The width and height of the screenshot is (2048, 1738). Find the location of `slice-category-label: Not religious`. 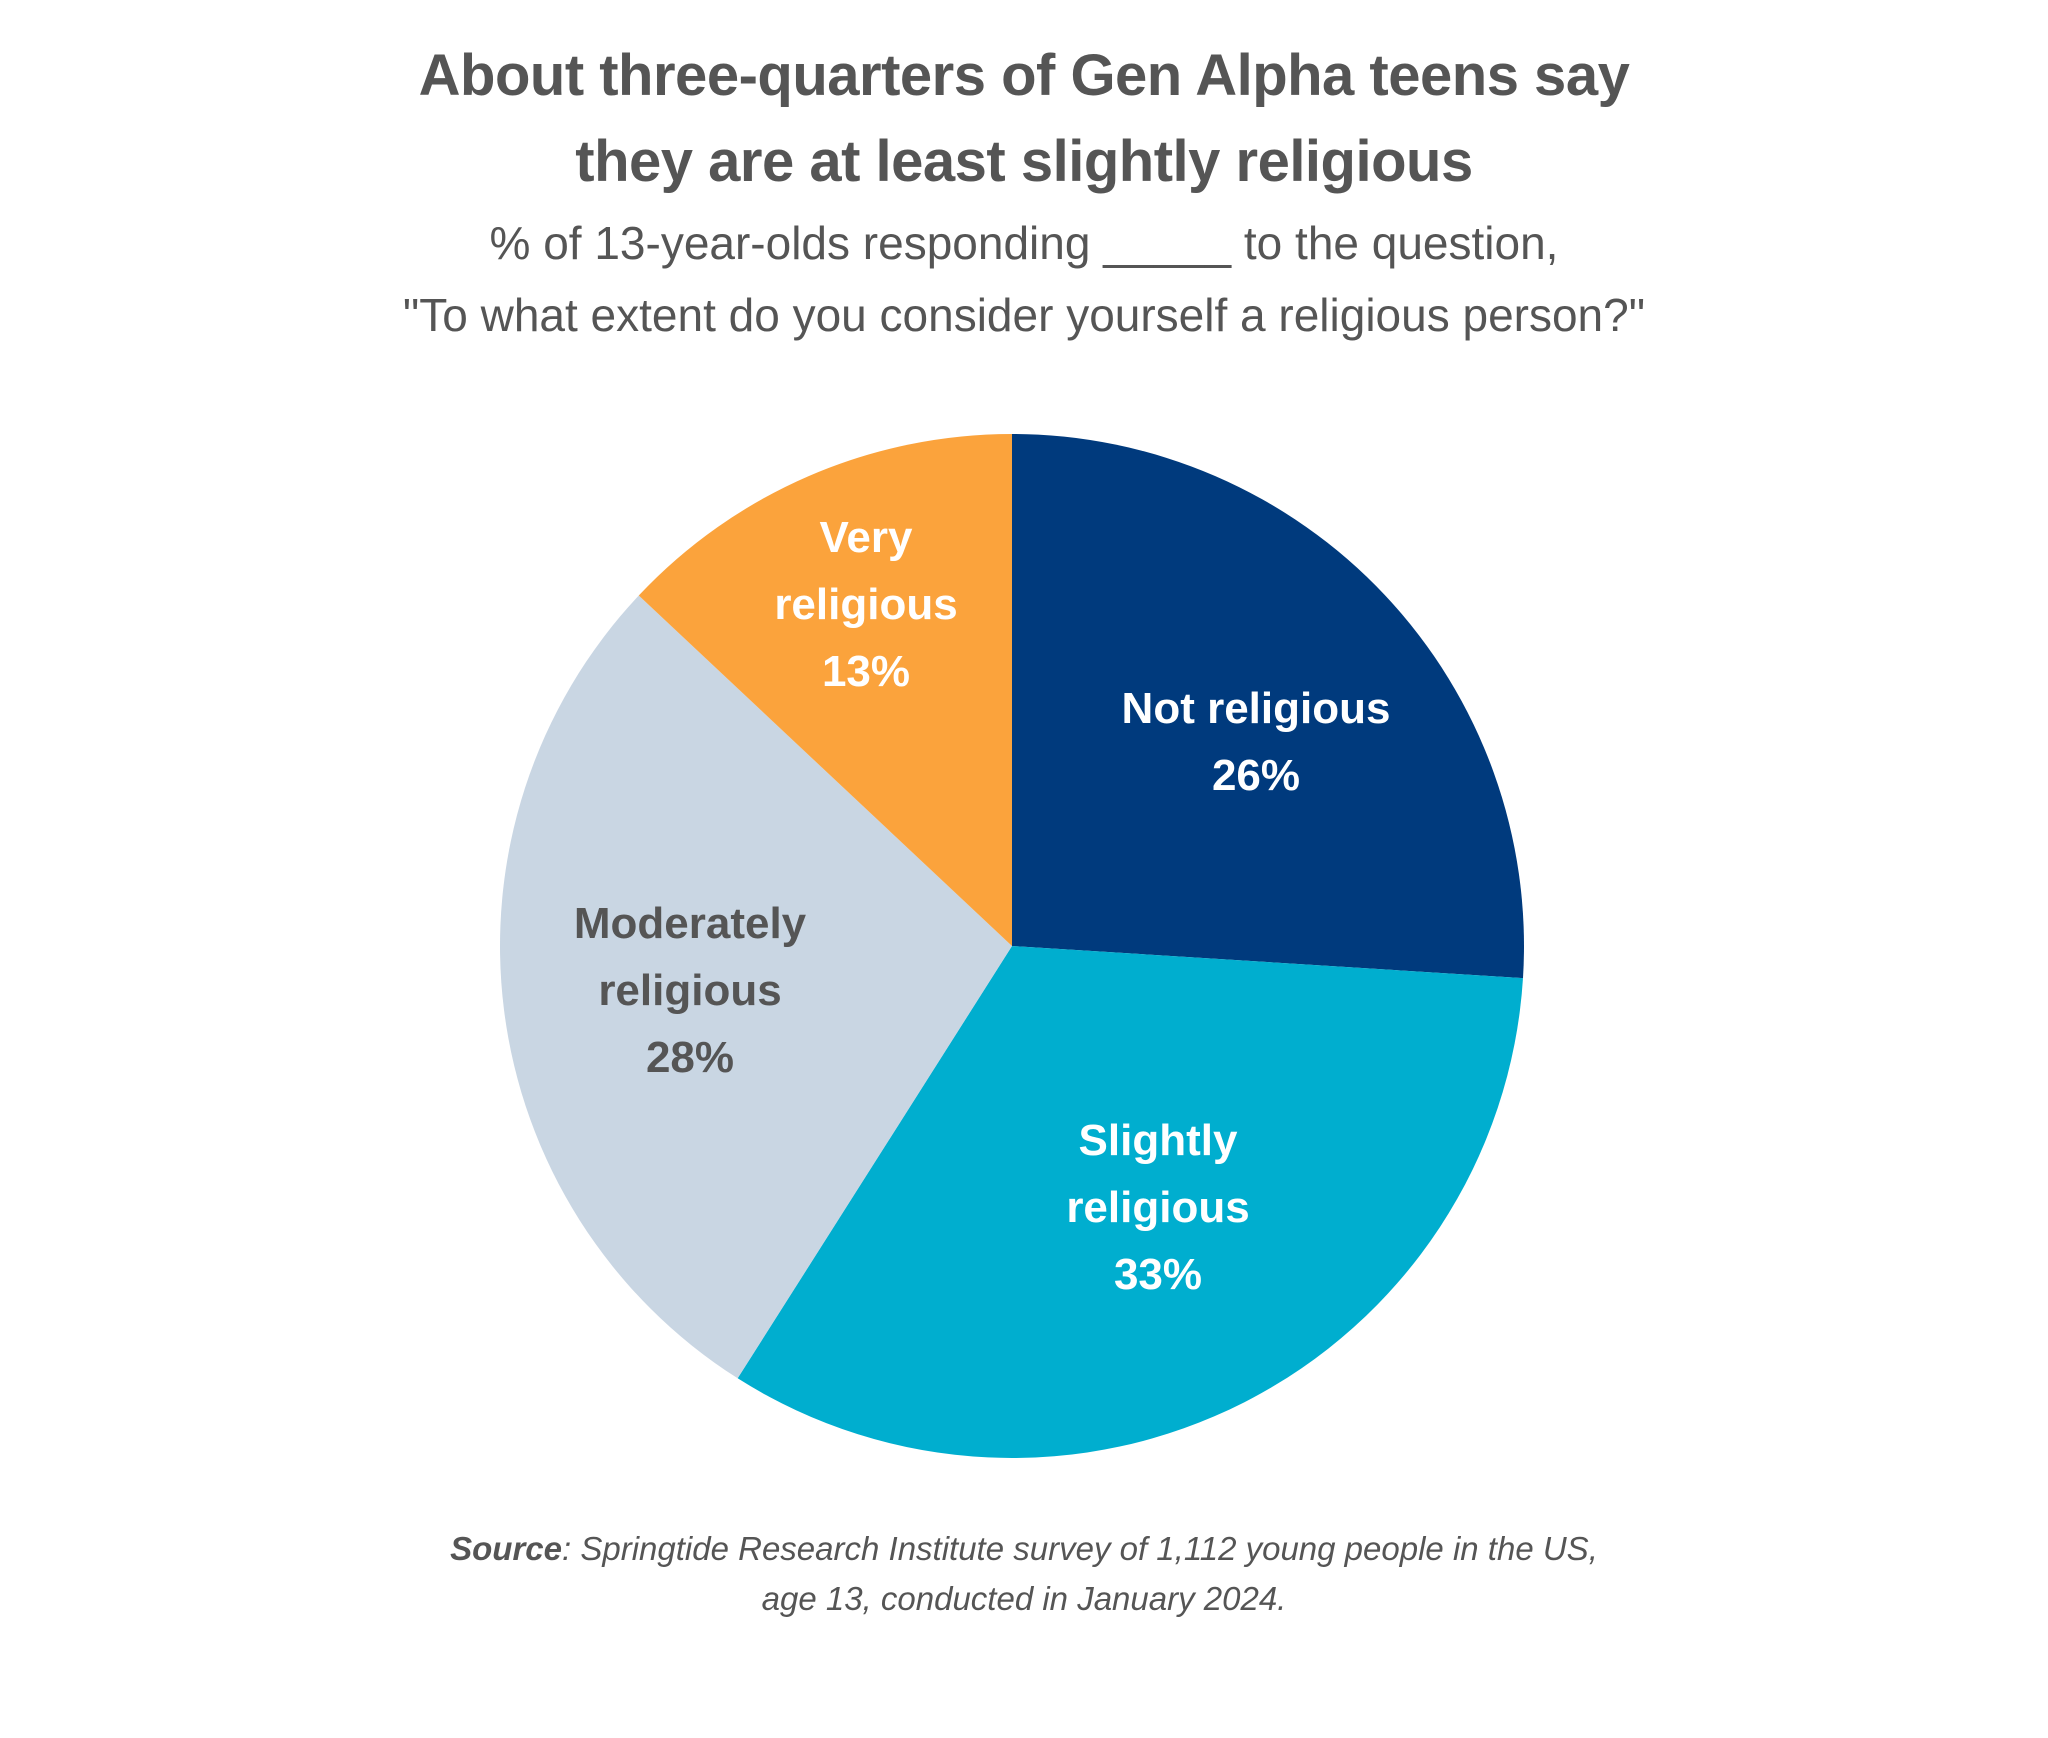

slice-category-label: Not religious is located at coordinates (1256, 708).